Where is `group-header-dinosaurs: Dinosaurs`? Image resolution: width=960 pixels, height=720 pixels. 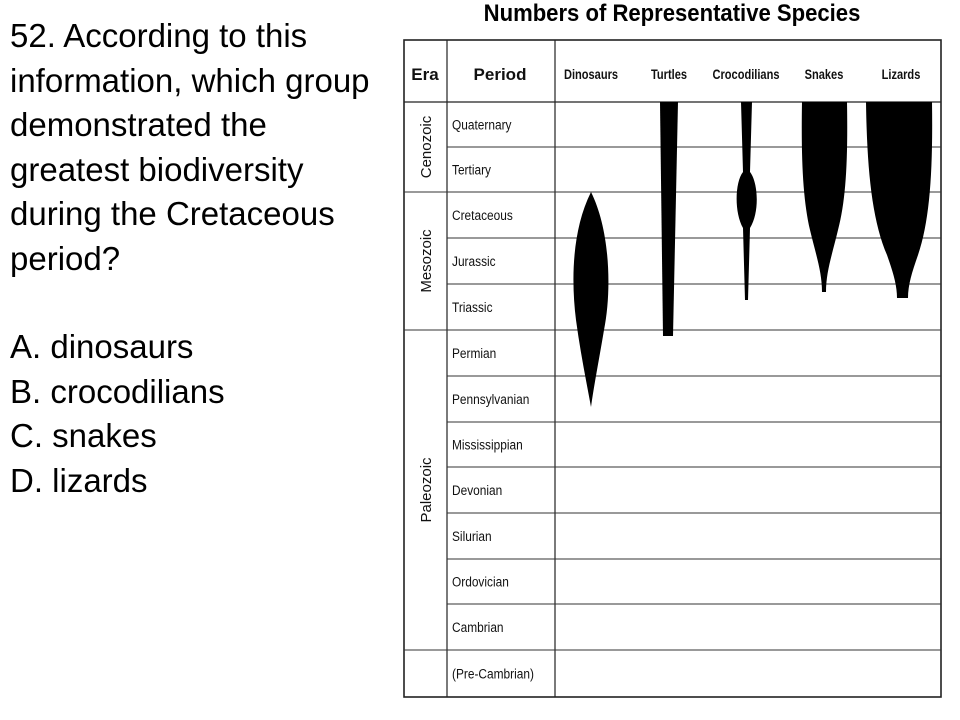
group-header-dinosaurs: Dinosaurs is located at coordinates (591, 74).